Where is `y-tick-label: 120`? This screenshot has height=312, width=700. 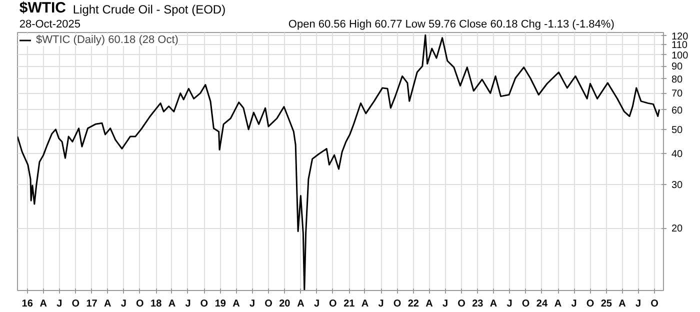
y-tick-label: 120 is located at coordinates (680, 37).